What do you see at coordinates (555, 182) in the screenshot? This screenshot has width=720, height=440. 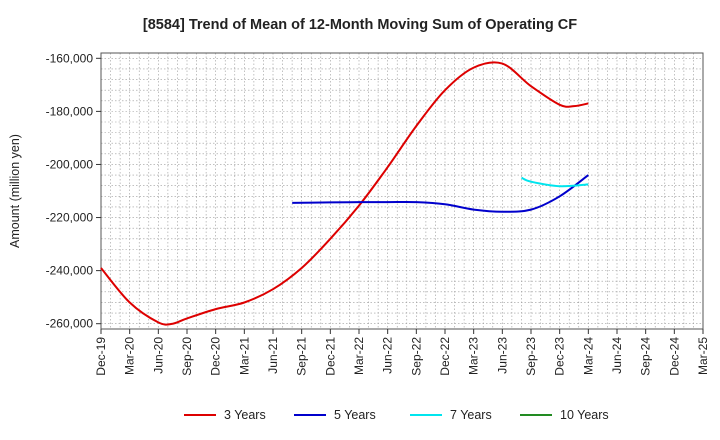 I see `series-line-7-years` at bounding box center [555, 182].